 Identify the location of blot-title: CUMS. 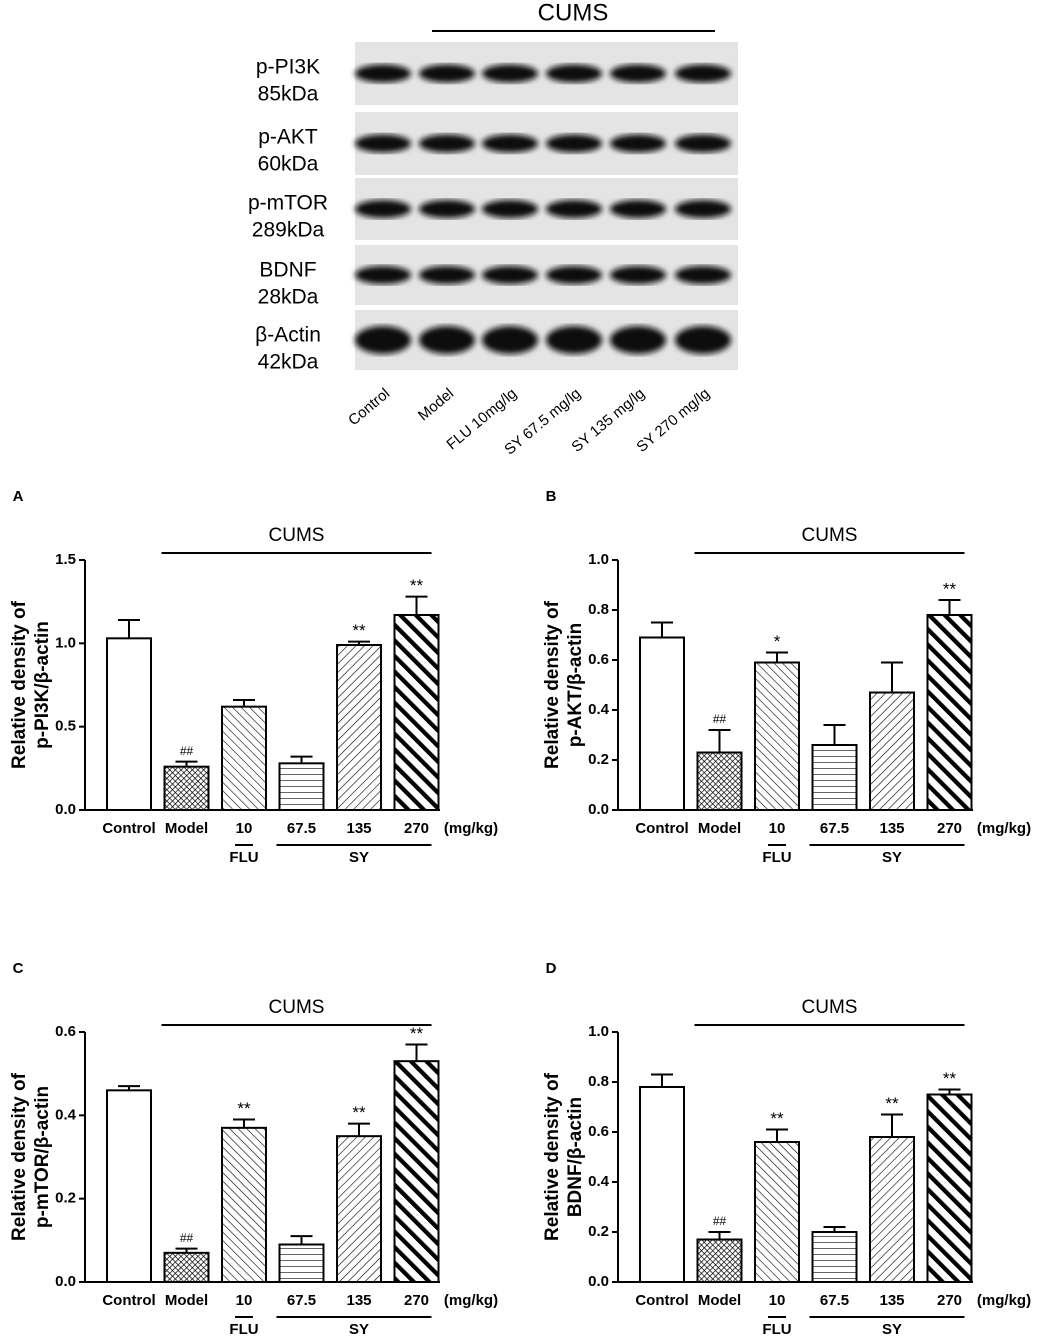
(573, 13).